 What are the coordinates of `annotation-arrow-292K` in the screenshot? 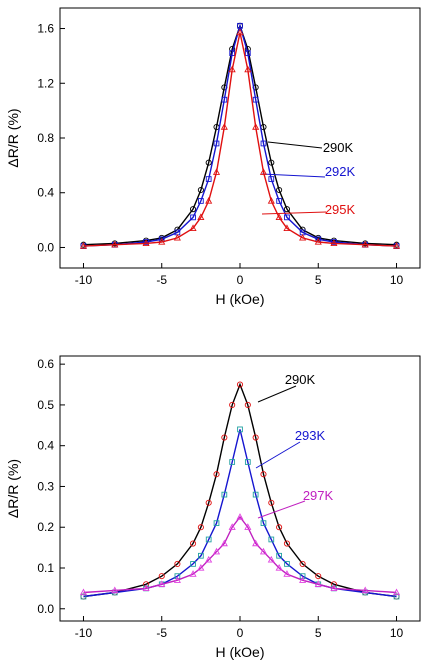 It's located at (293, 175).